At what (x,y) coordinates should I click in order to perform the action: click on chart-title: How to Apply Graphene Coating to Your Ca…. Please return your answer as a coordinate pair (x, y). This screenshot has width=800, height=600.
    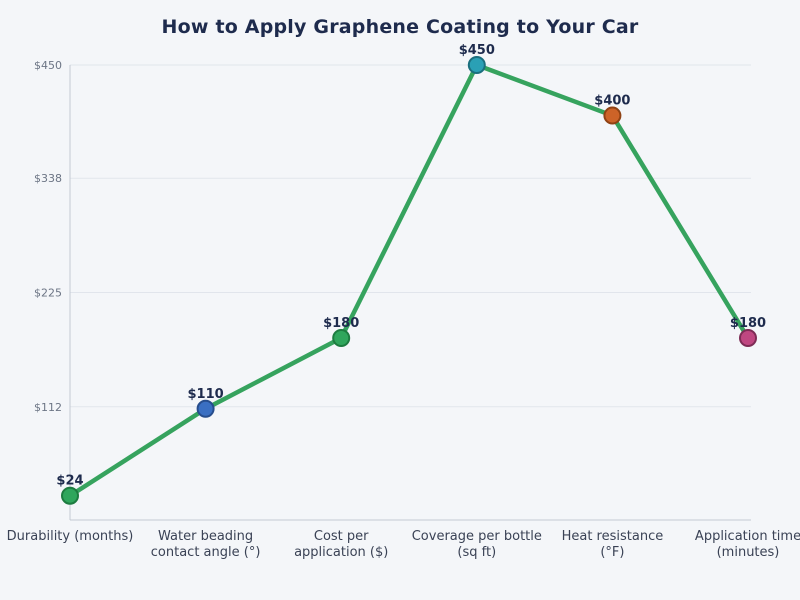
    Looking at the image, I should click on (400, 27).